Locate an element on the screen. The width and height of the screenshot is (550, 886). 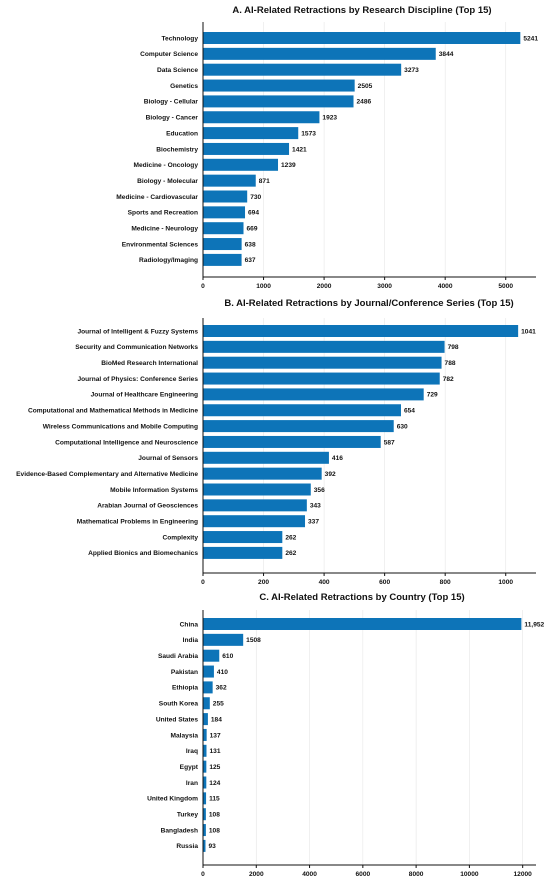
value-label: 410 is located at coordinates (222, 672).